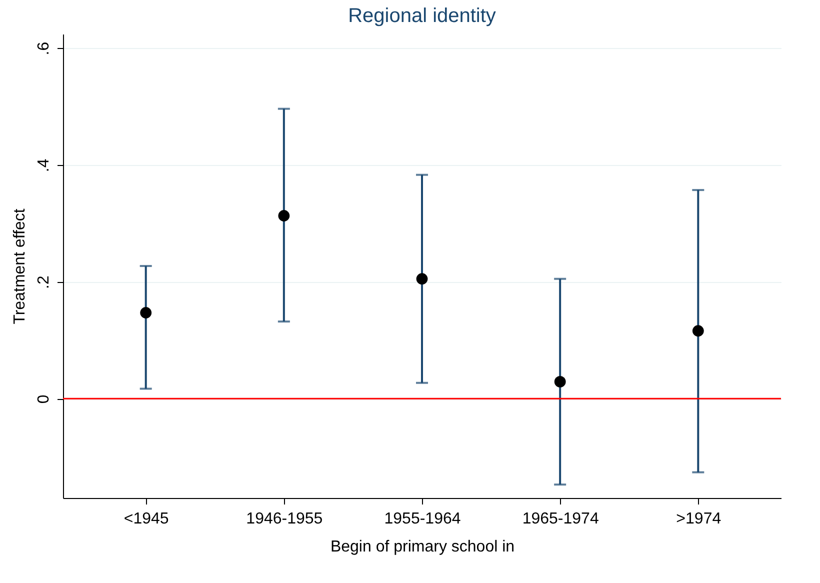 This screenshot has width=820, height=583. I want to click on x-tick-label: 1955-1964, so click(422, 519).